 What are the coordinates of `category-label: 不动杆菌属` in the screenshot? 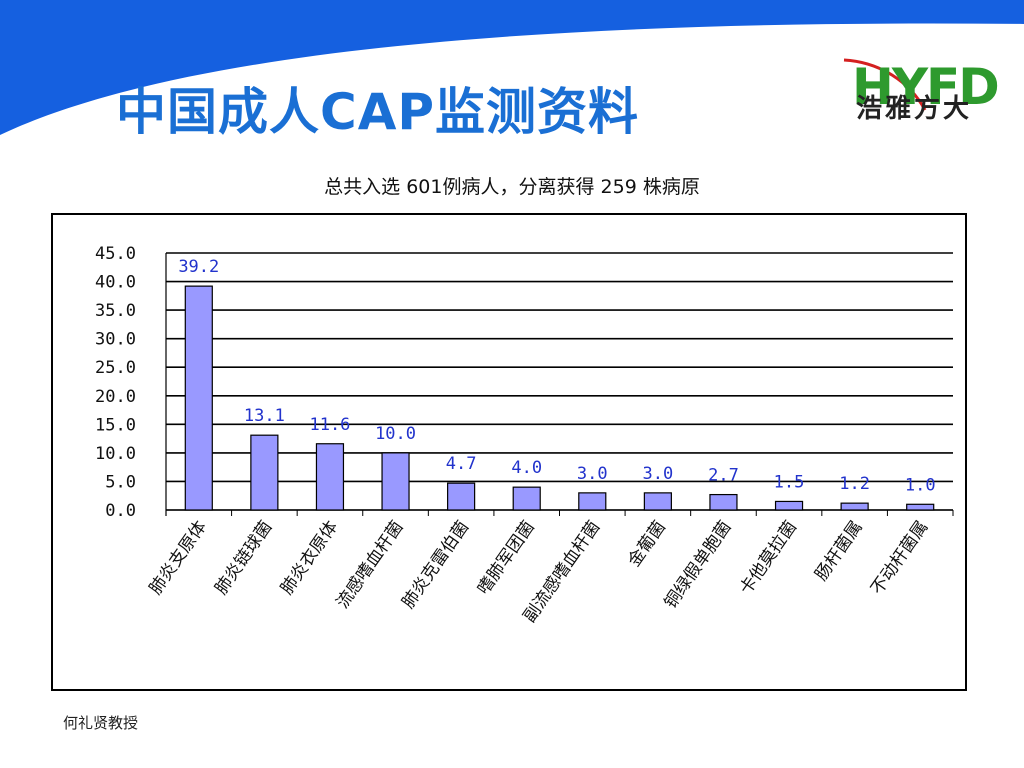 It's located at (899, 557).